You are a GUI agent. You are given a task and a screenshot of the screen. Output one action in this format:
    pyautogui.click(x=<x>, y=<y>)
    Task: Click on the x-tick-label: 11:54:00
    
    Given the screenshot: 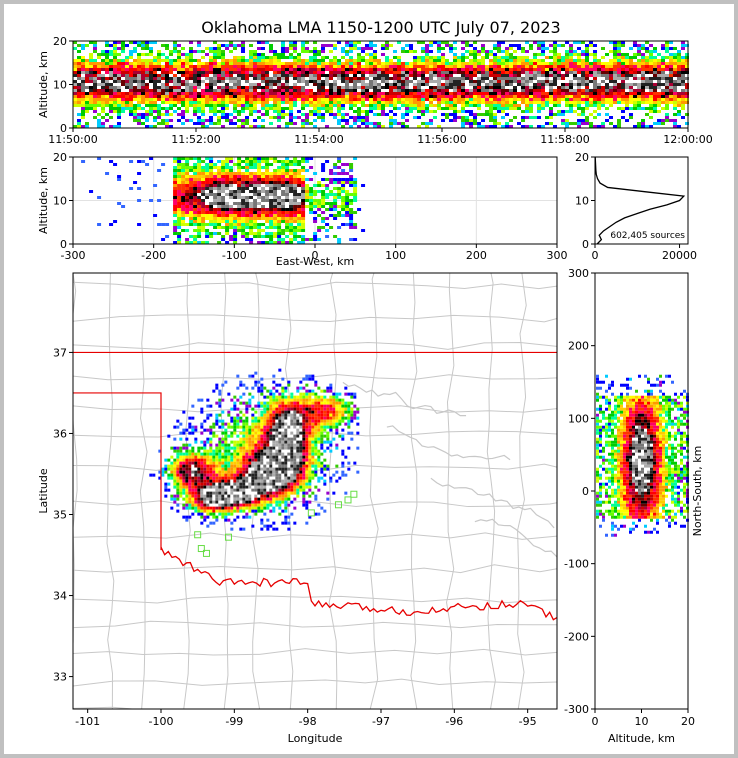 What is the action you would take?
    pyautogui.click(x=318, y=139)
    